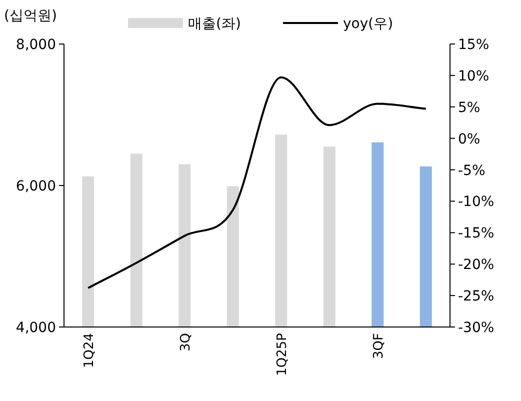 This screenshot has height=401, width=521. Describe the element at coordinates (379, 346) in the screenshot. I see `x-tick-label: 3QF` at that location.